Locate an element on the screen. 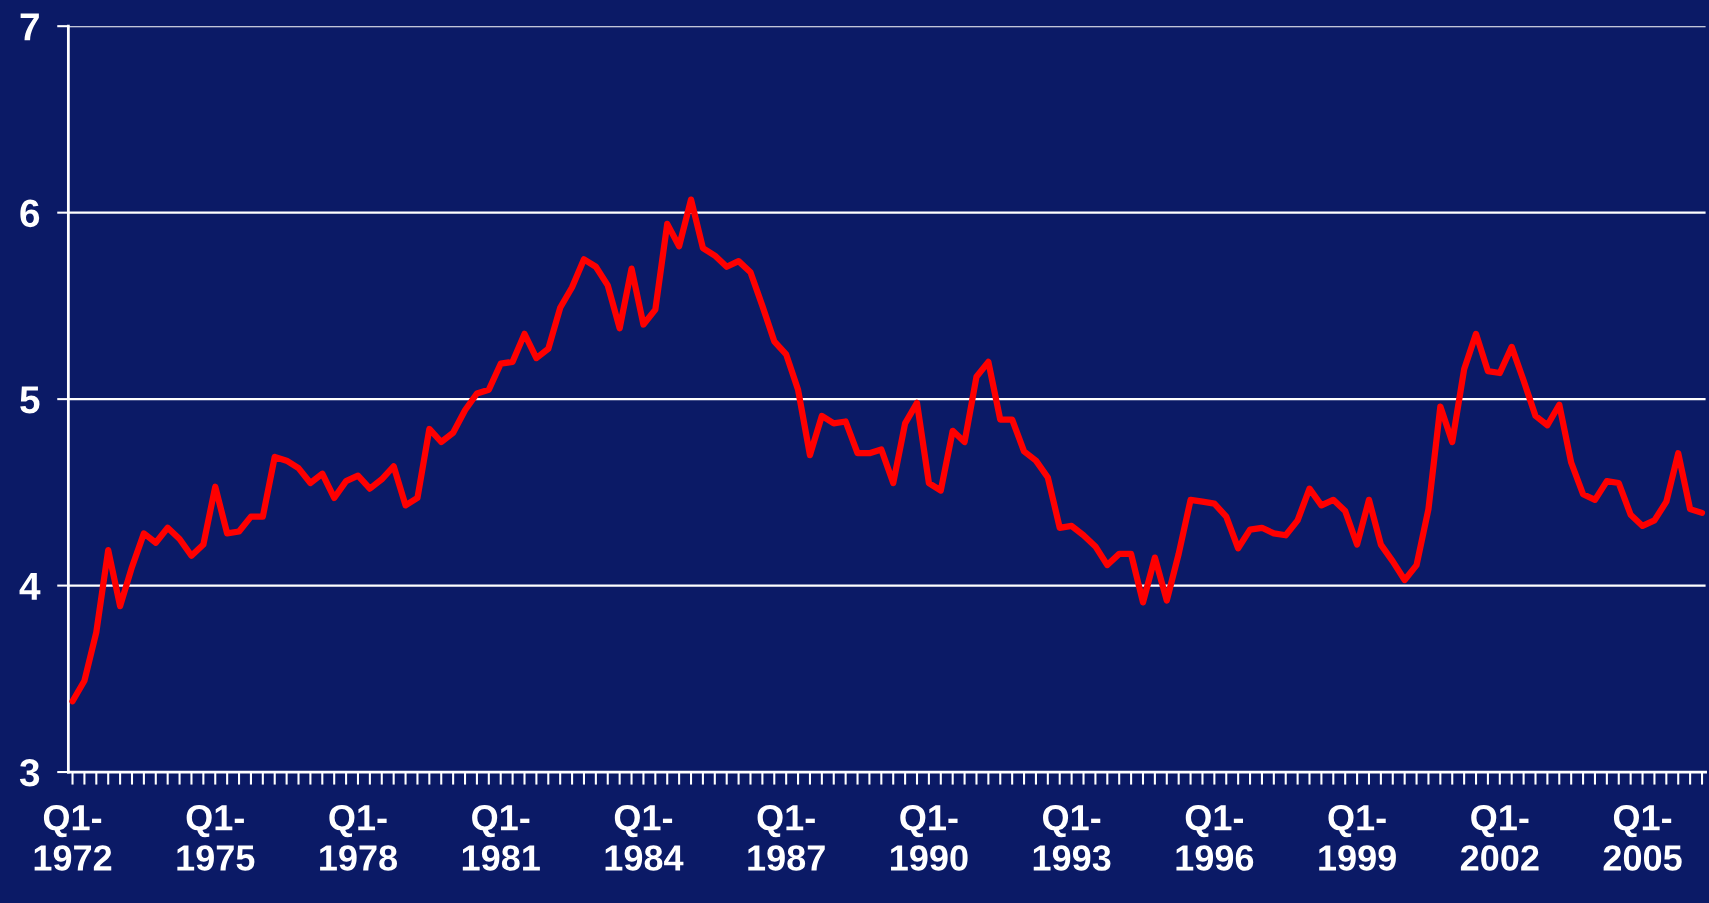 The image size is (1709, 903). x-tick-label: Q1- 1972 is located at coordinates (73, 837).